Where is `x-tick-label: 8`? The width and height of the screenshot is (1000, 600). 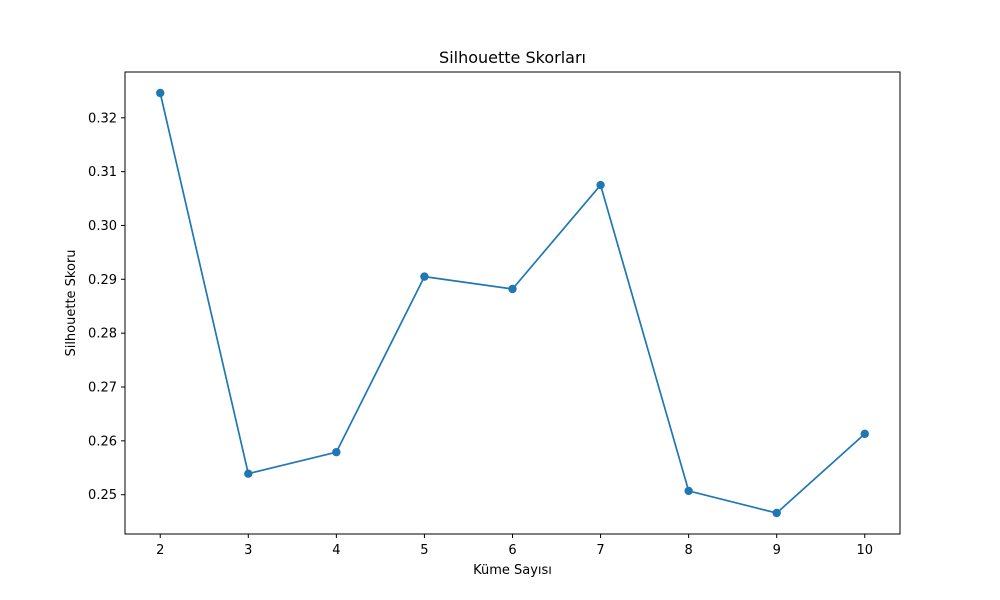
x-tick-label: 8 is located at coordinates (688, 550).